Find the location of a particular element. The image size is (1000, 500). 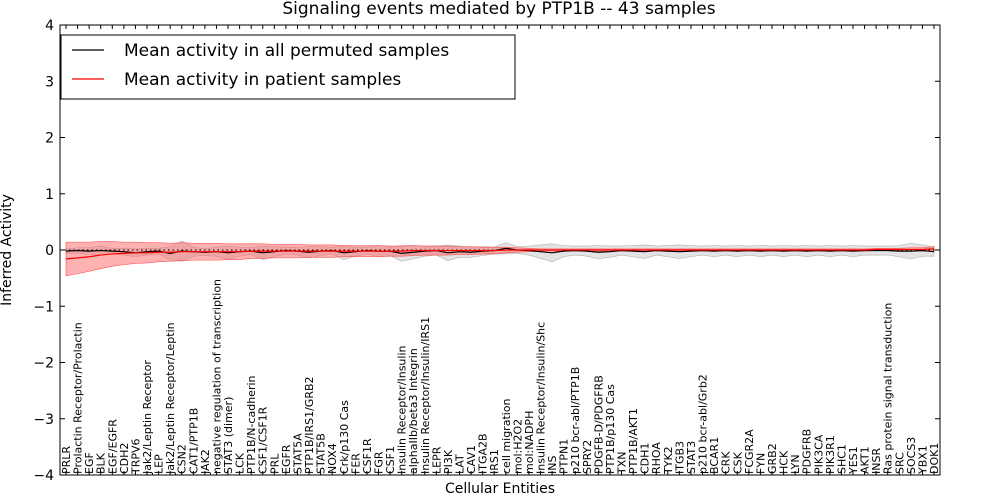

xtick-label: CRK is located at coordinates (726, 462).